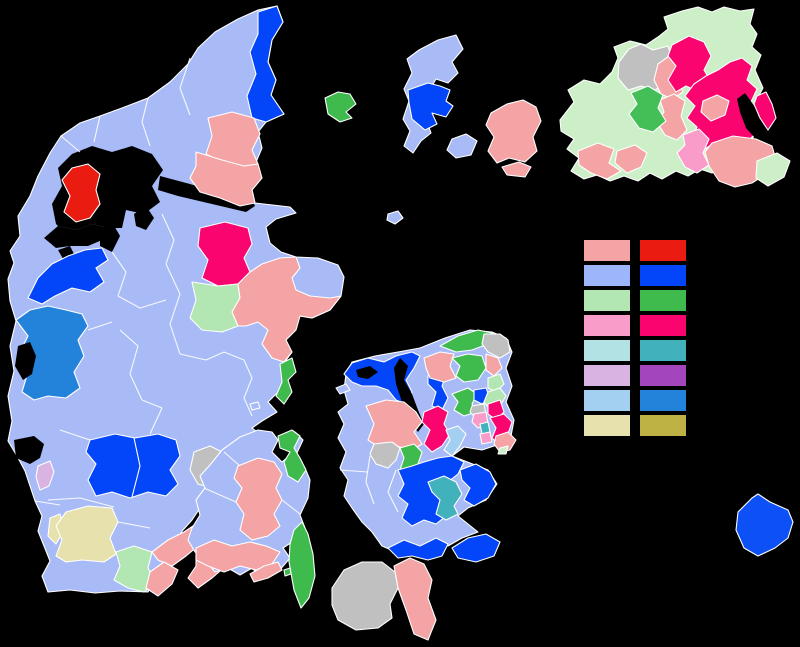  What do you see at coordinates (516, 169) in the screenshot?
I see `mini-region-lolland` at bounding box center [516, 169].